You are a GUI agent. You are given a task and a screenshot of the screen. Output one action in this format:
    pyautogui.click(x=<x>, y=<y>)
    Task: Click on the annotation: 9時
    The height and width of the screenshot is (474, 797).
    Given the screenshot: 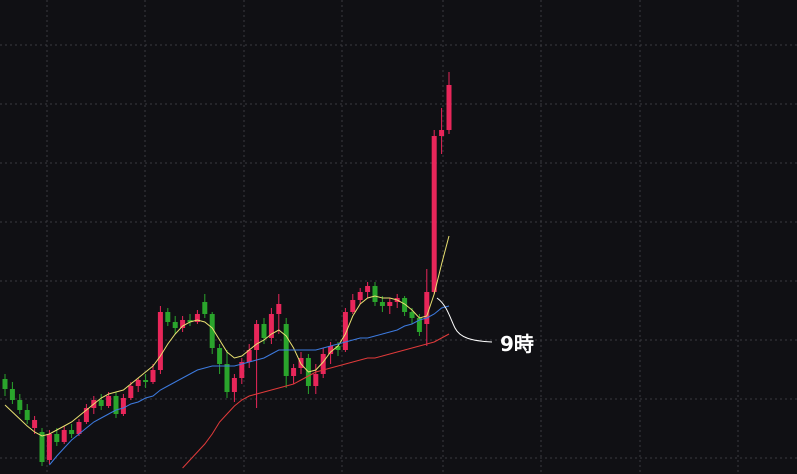 What is the action you would take?
    pyautogui.click(x=517, y=344)
    